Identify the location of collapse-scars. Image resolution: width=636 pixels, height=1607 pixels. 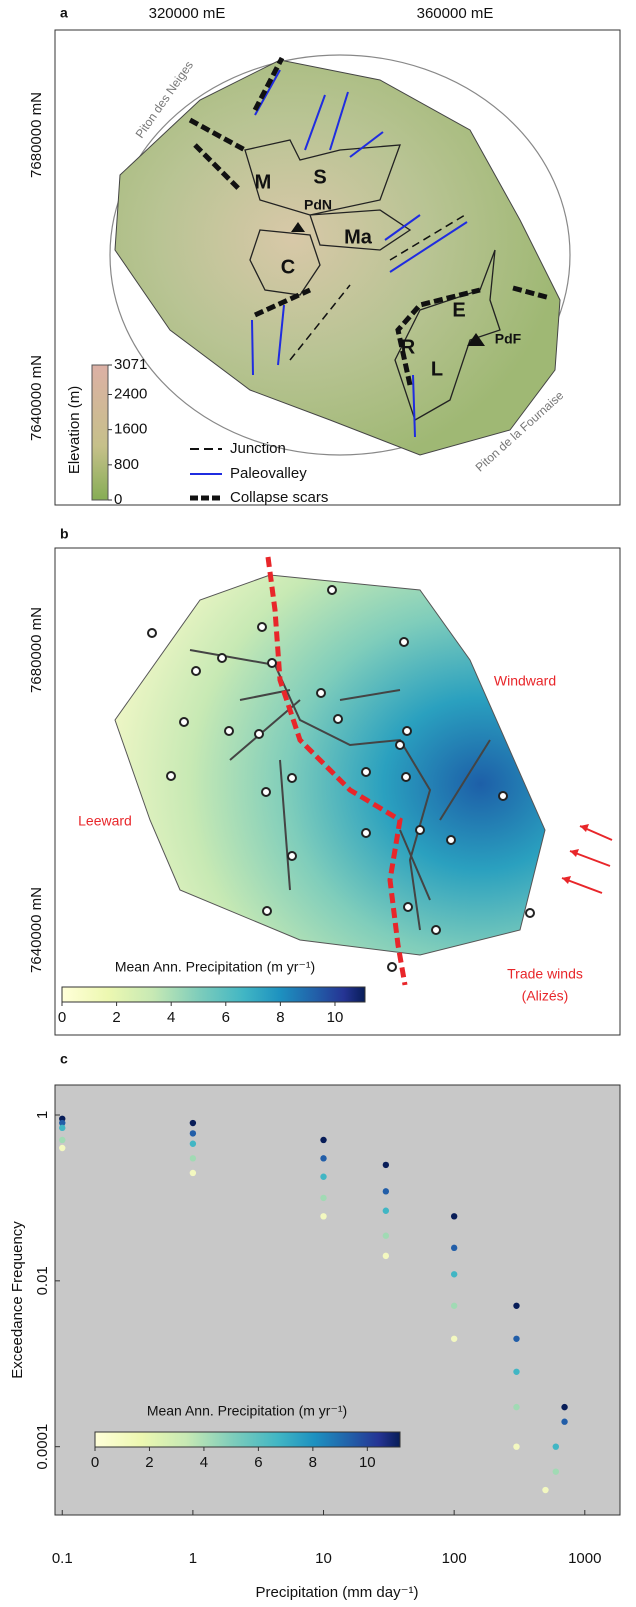
(369, 221).